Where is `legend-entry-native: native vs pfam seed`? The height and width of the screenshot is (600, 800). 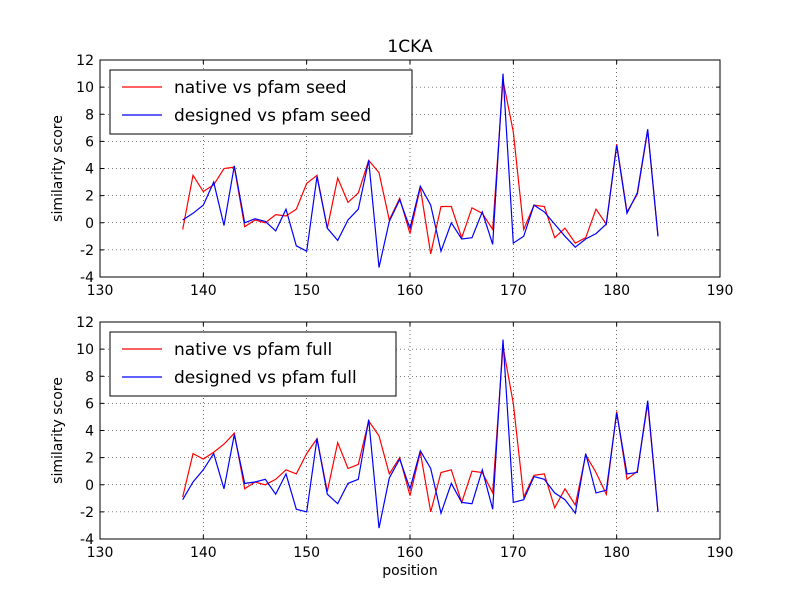 legend-entry-native: native vs pfam seed is located at coordinates (260, 88).